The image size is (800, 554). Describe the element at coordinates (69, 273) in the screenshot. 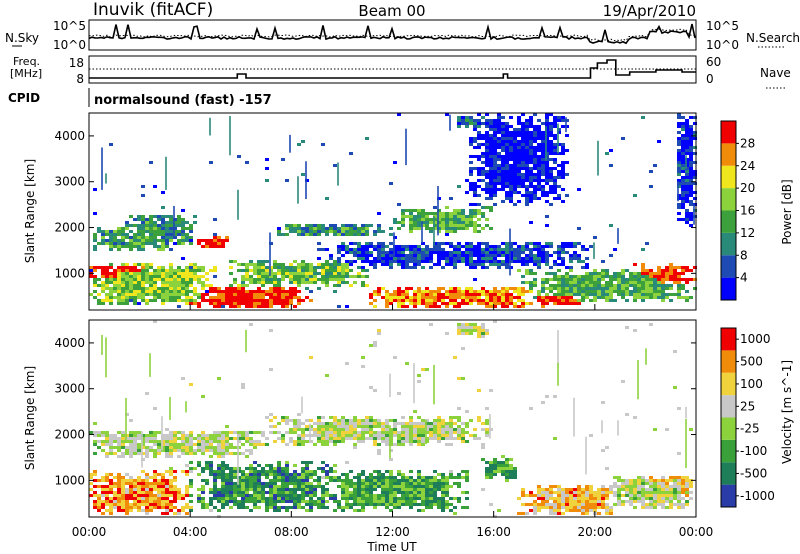

I see `y-tick-label: 1000` at that location.